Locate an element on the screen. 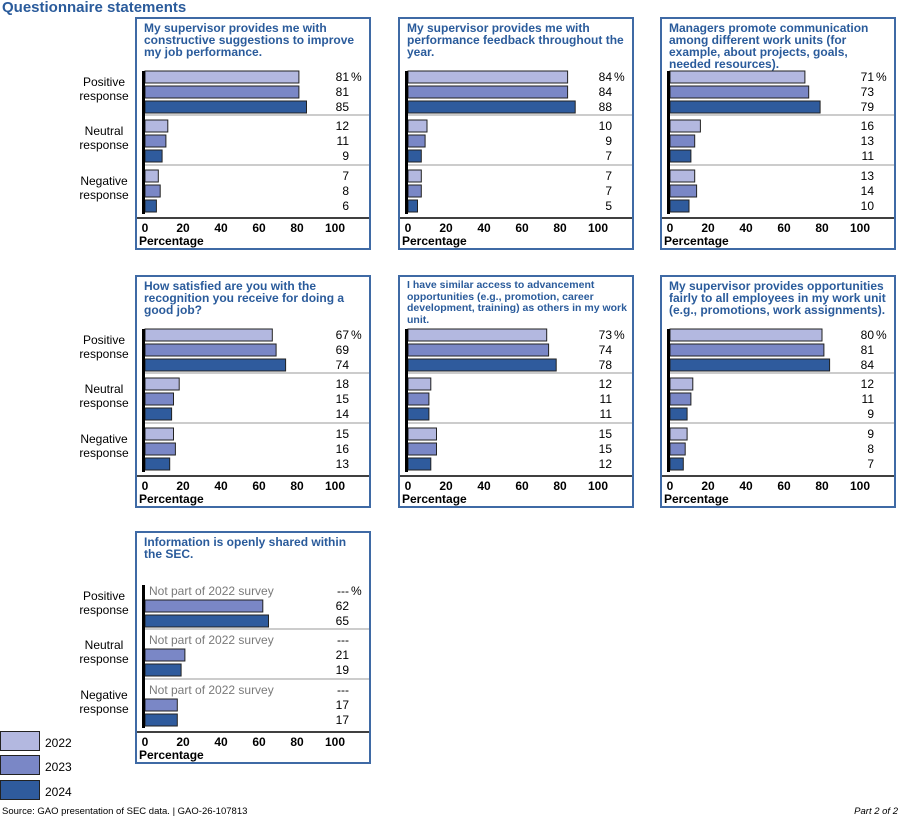  bar-value-label: --- is located at coordinates (343, 690).